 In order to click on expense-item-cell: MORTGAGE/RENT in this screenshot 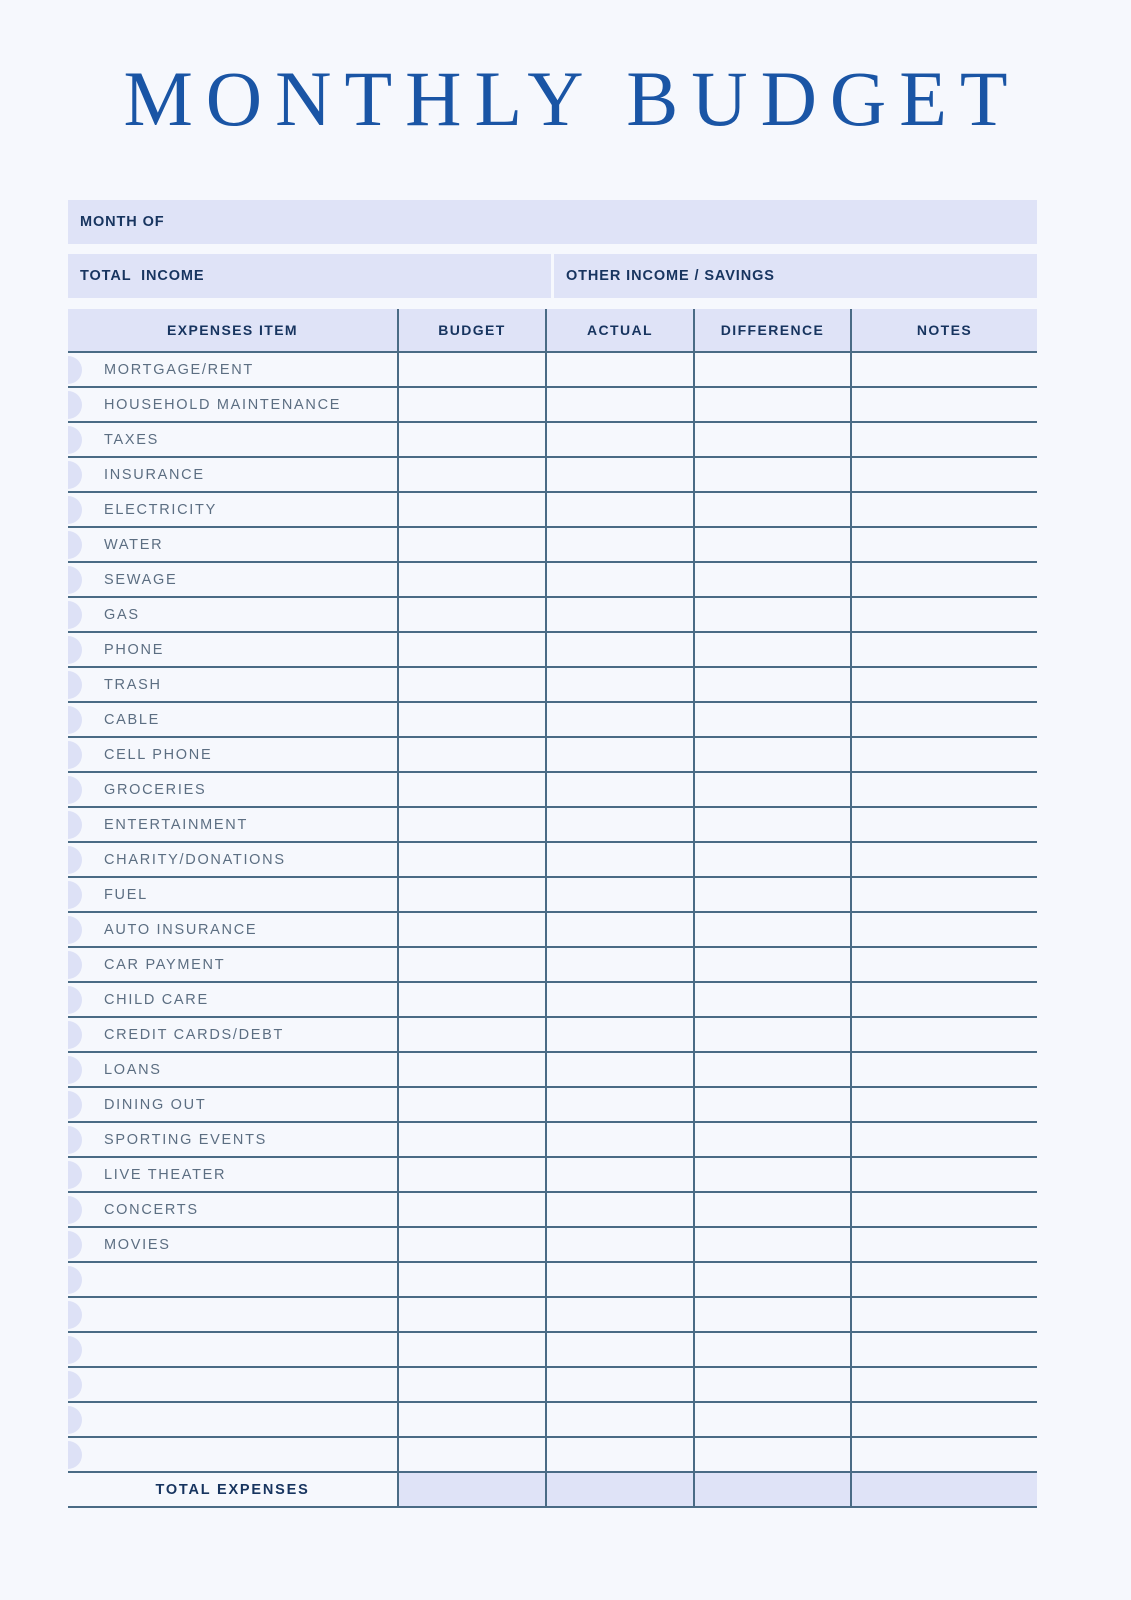, I will do `click(232, 369)`.